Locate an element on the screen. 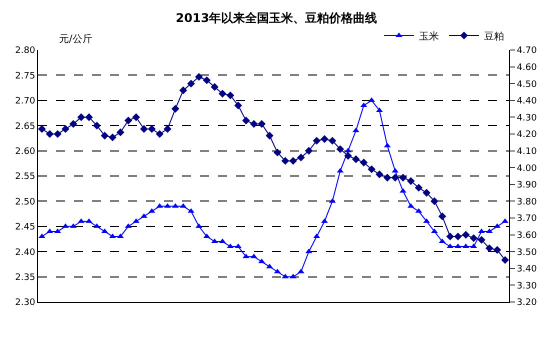 The image size is (553, 342). y-axis-title: 元/公斤 is located at coordinates (75, 39).